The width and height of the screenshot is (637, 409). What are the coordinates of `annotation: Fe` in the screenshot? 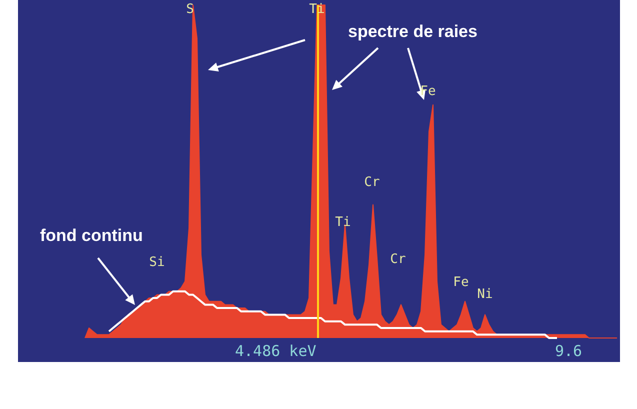 It's located at (461, 282).